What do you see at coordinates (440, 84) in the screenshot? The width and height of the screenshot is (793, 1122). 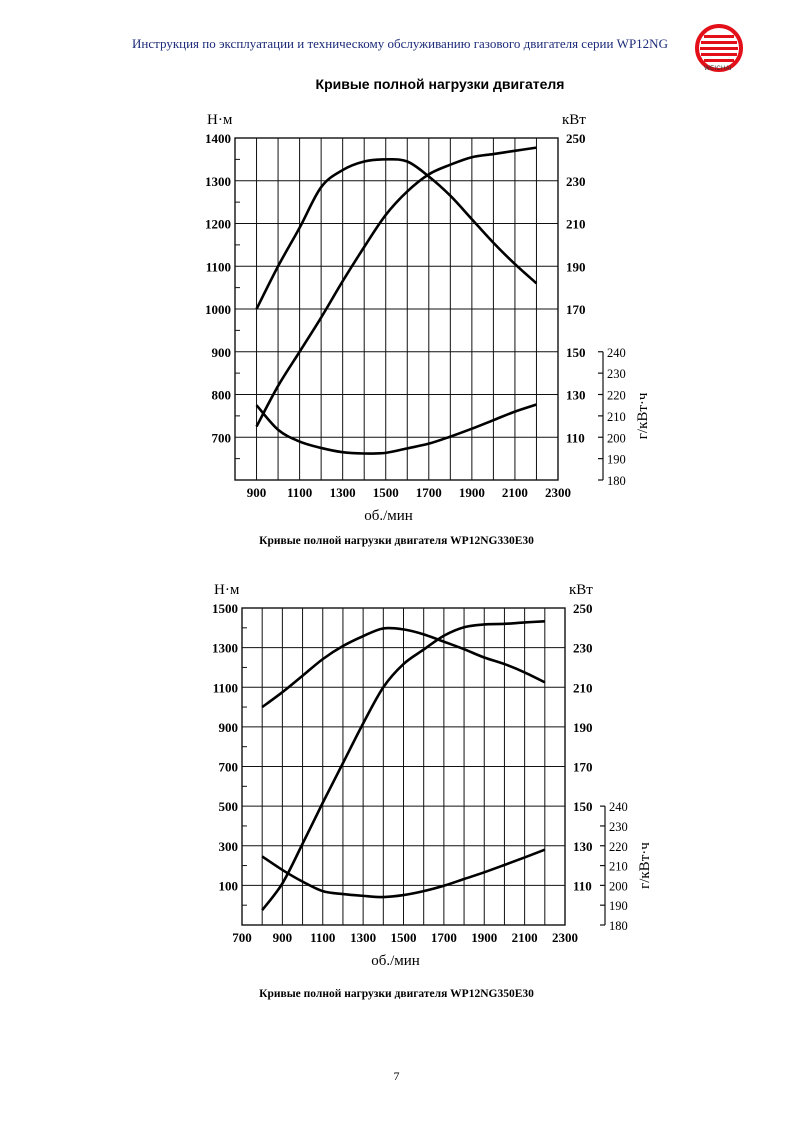 I see `section-title: Кривые полной нагрузки двигателя` at bounding box center [440, 84].